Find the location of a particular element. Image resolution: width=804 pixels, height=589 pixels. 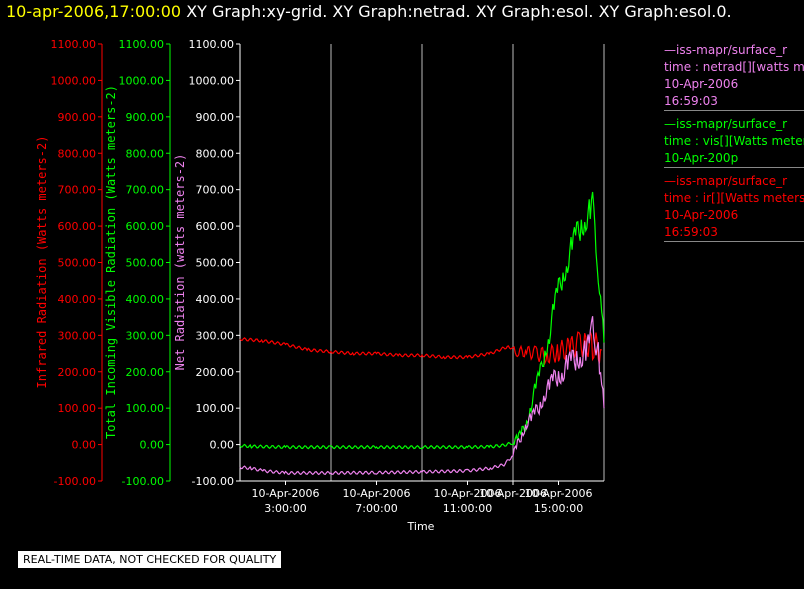

graph-title-3: XY Graph:esol. is located at coordinates (534, 11).